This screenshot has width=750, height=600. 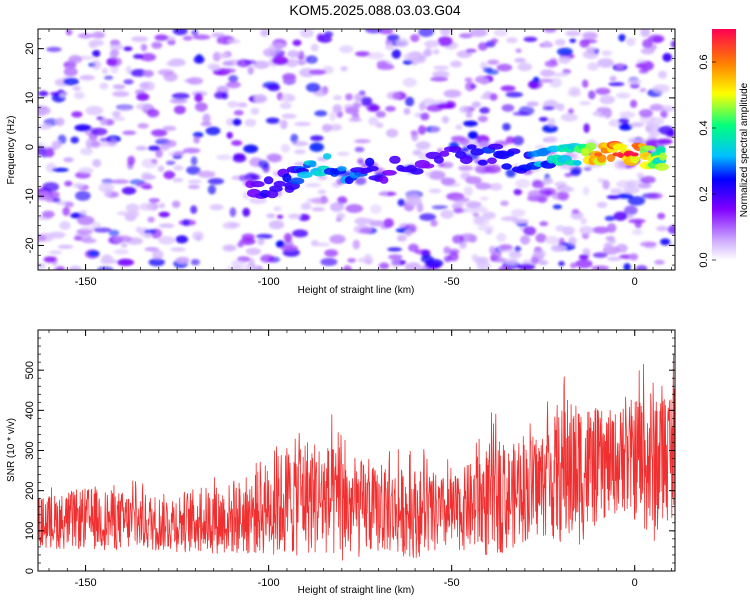 I want to click on heatmap-peak, so click(x=634, y=154).